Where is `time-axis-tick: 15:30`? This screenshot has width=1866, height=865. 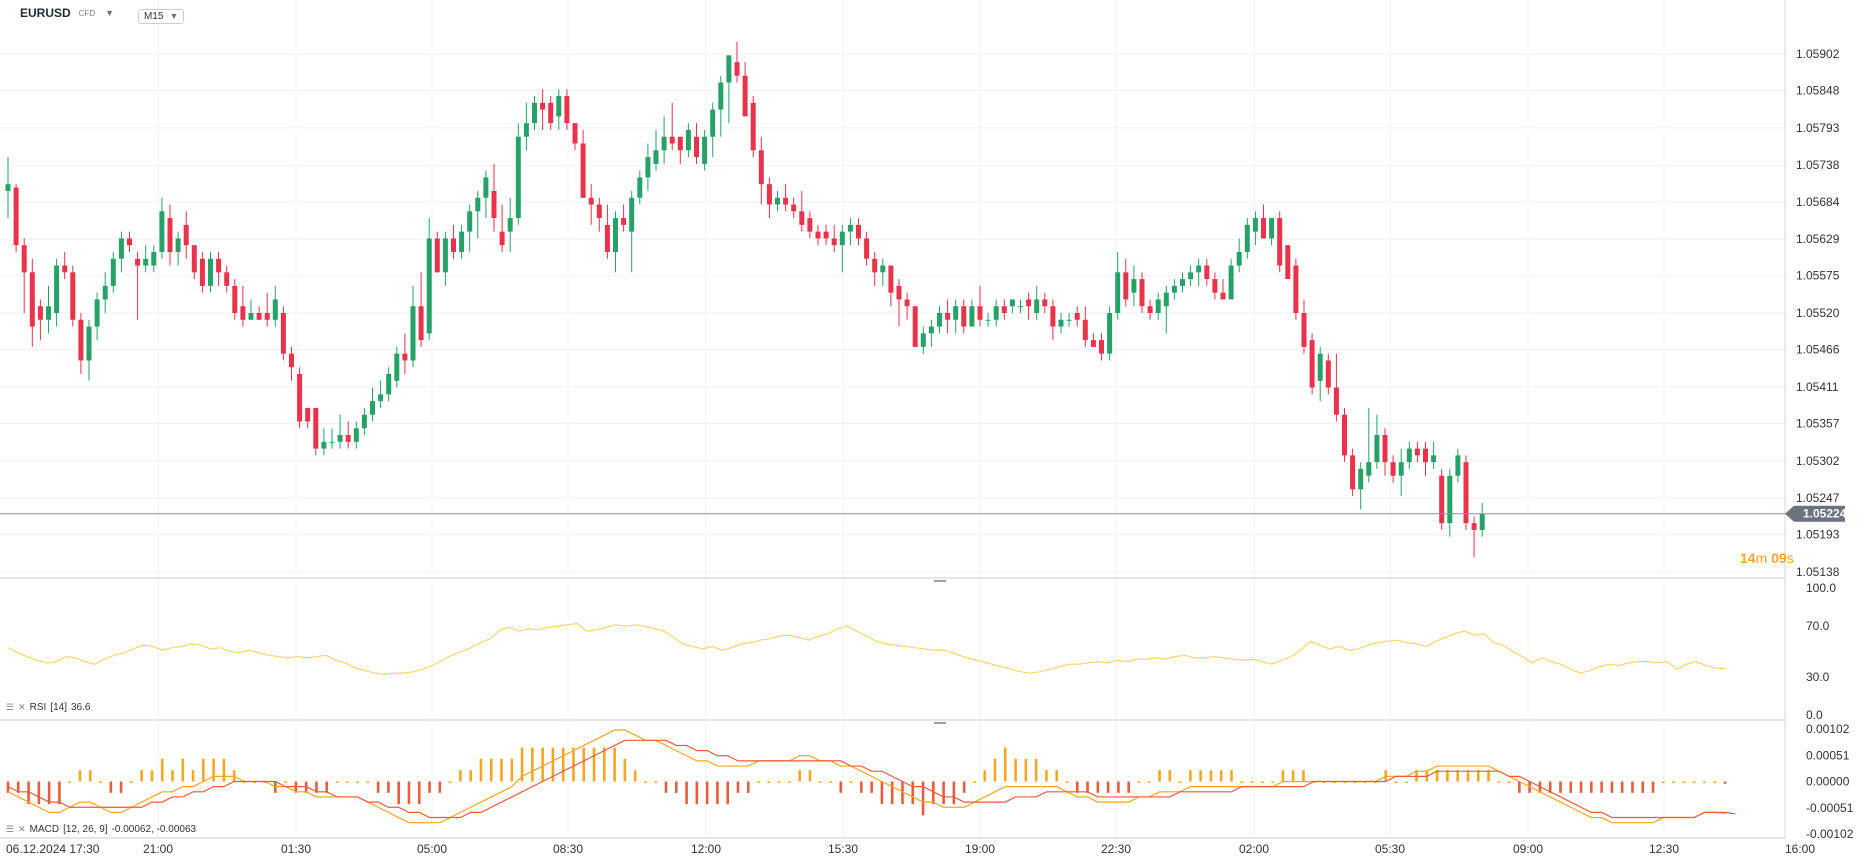
time-axis-tick: 15:30 is located at coordinates (843, 849).